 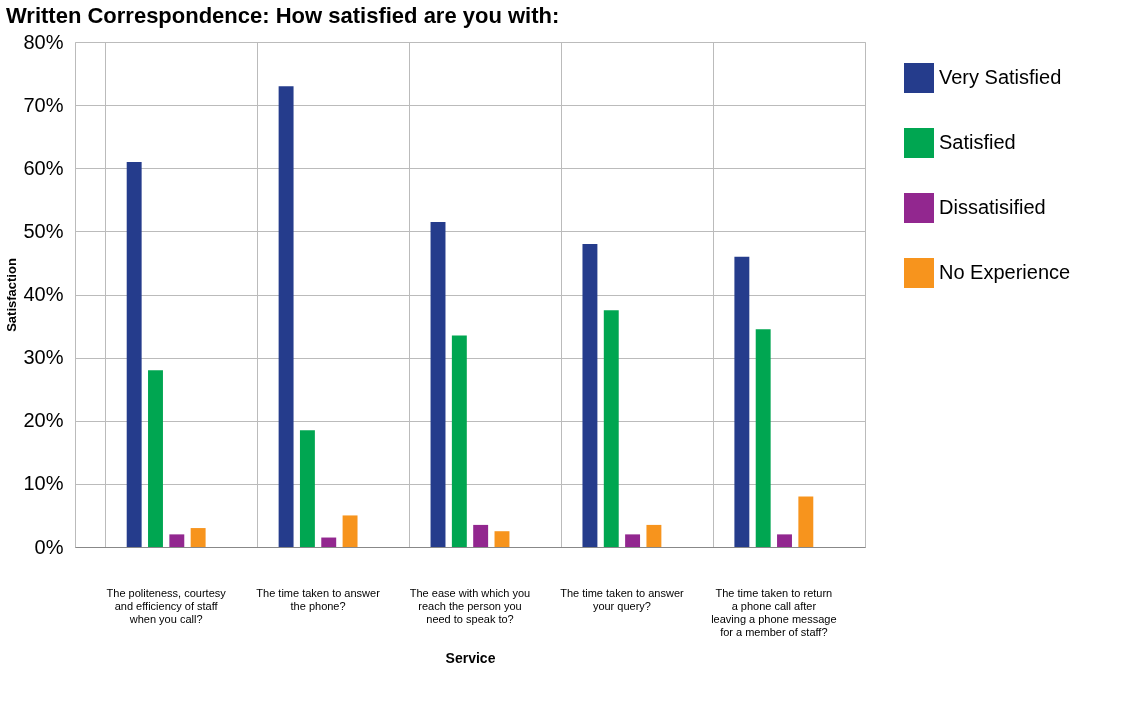 I want to click on x-tick-label: The time taken to answer your query?, so click(x=622, y=599).